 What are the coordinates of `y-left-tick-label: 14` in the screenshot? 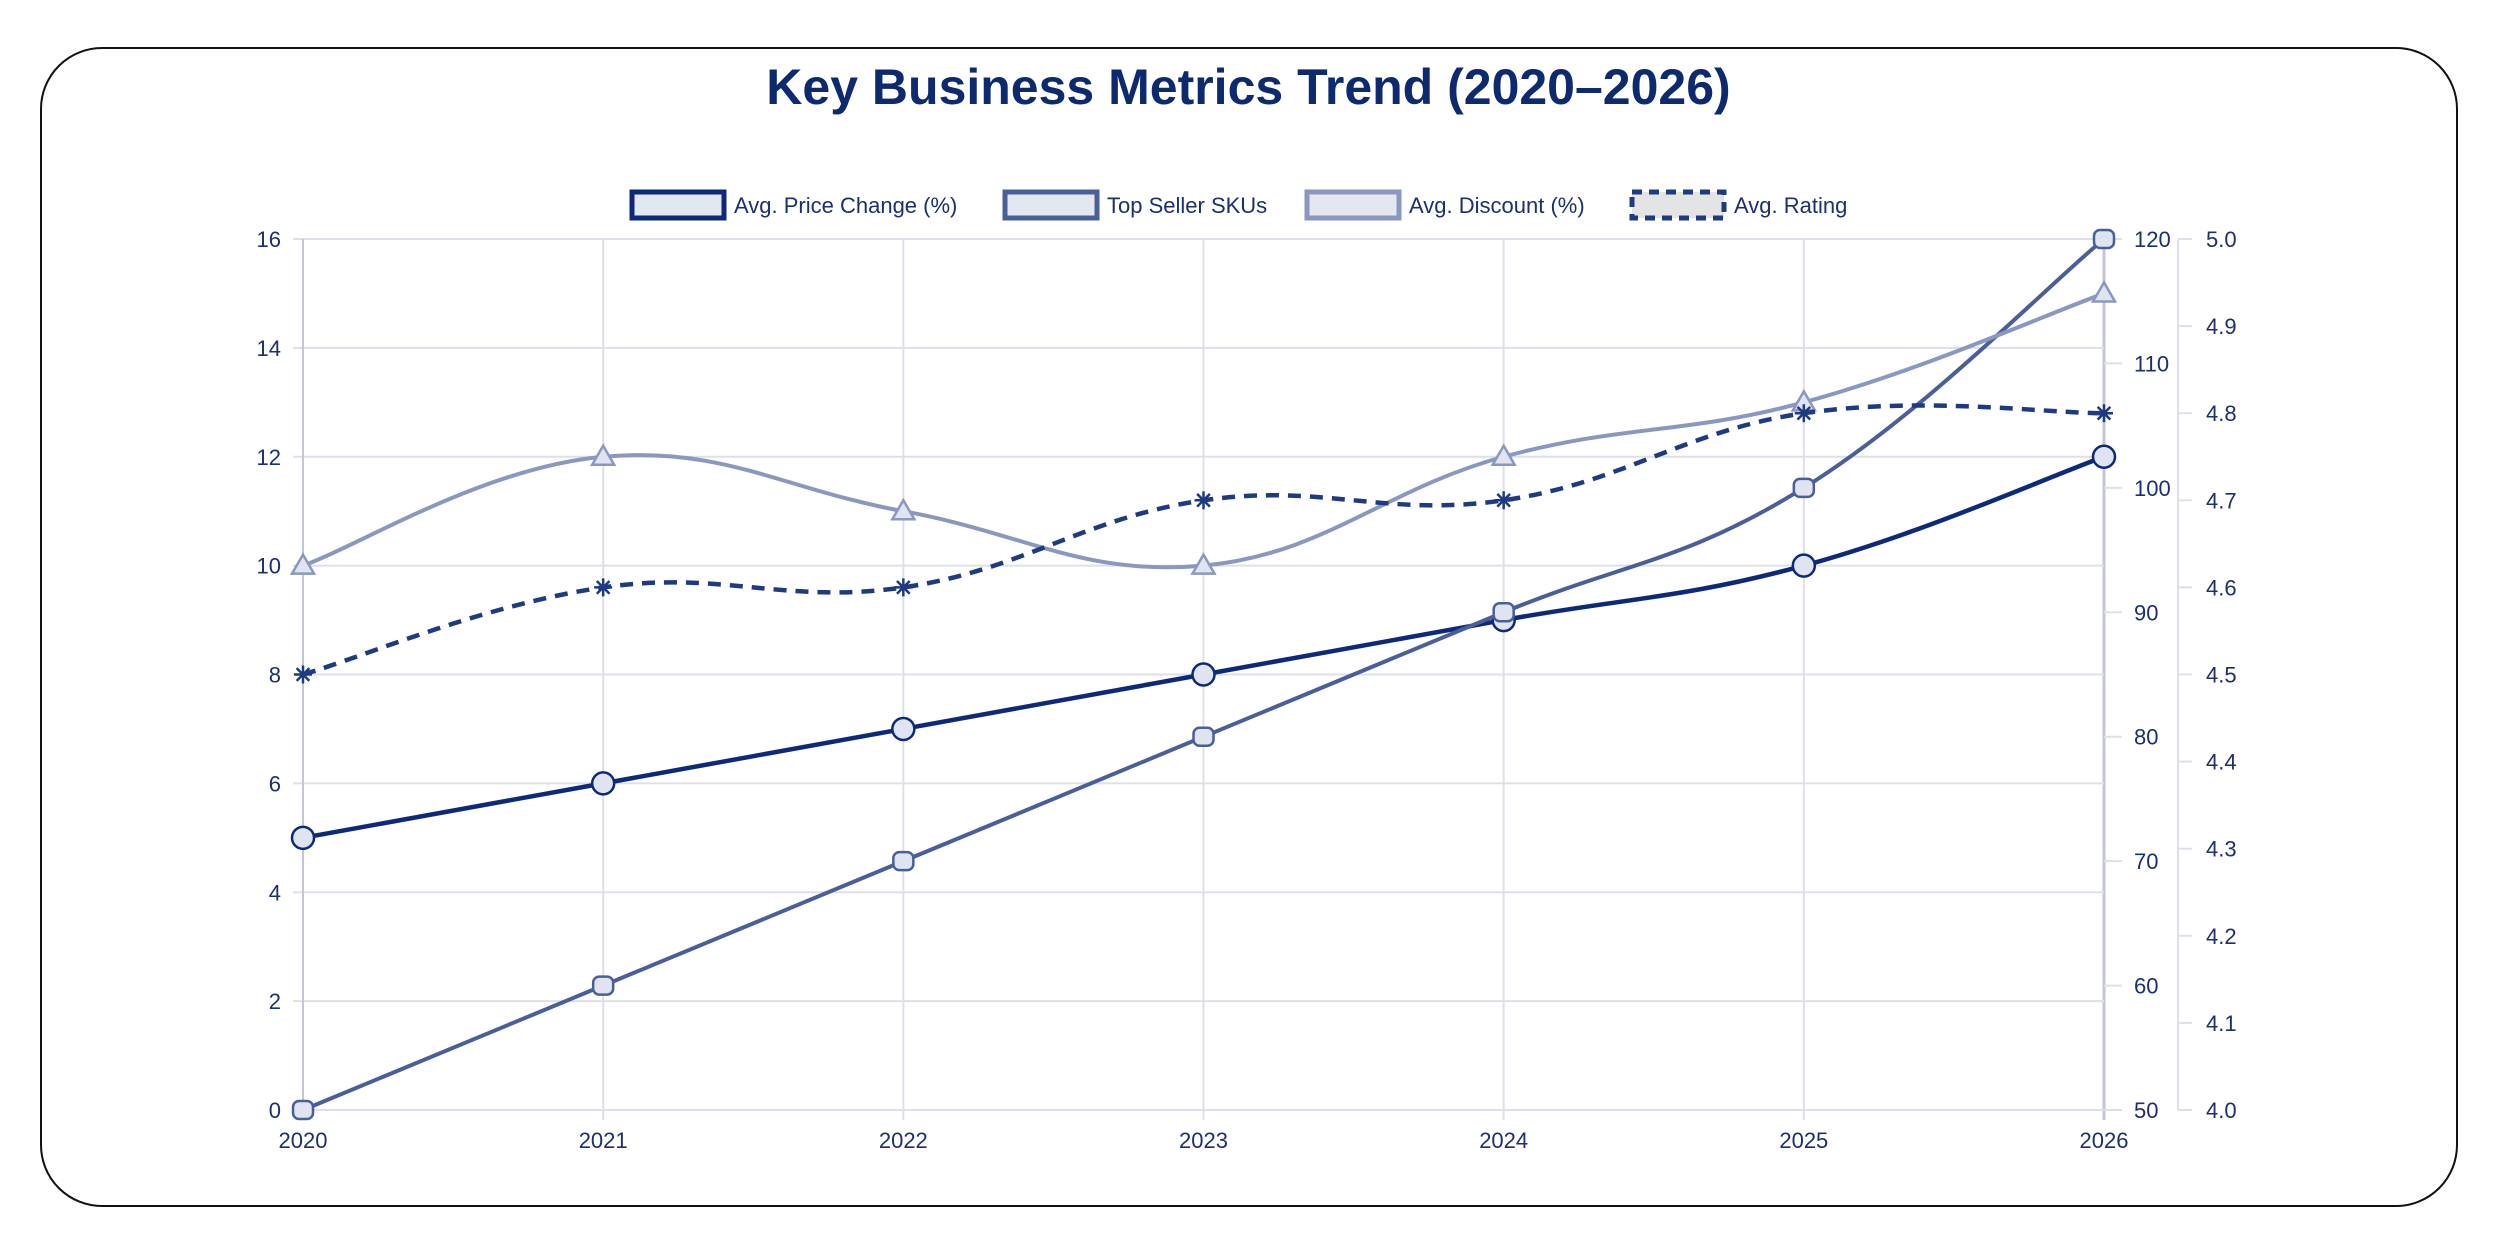 It's located at (269, 348).